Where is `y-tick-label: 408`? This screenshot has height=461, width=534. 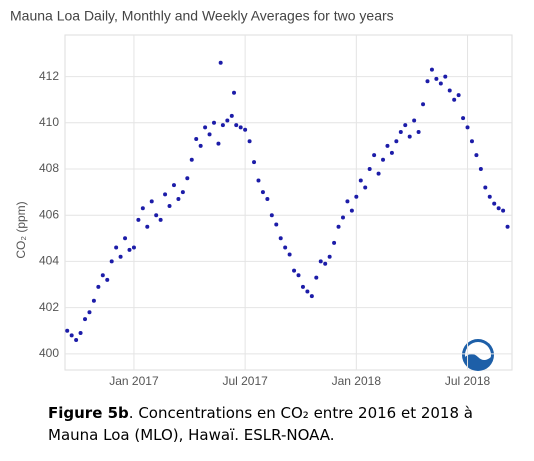 y-tick-label: 408 is located at coordinates (49, 168).